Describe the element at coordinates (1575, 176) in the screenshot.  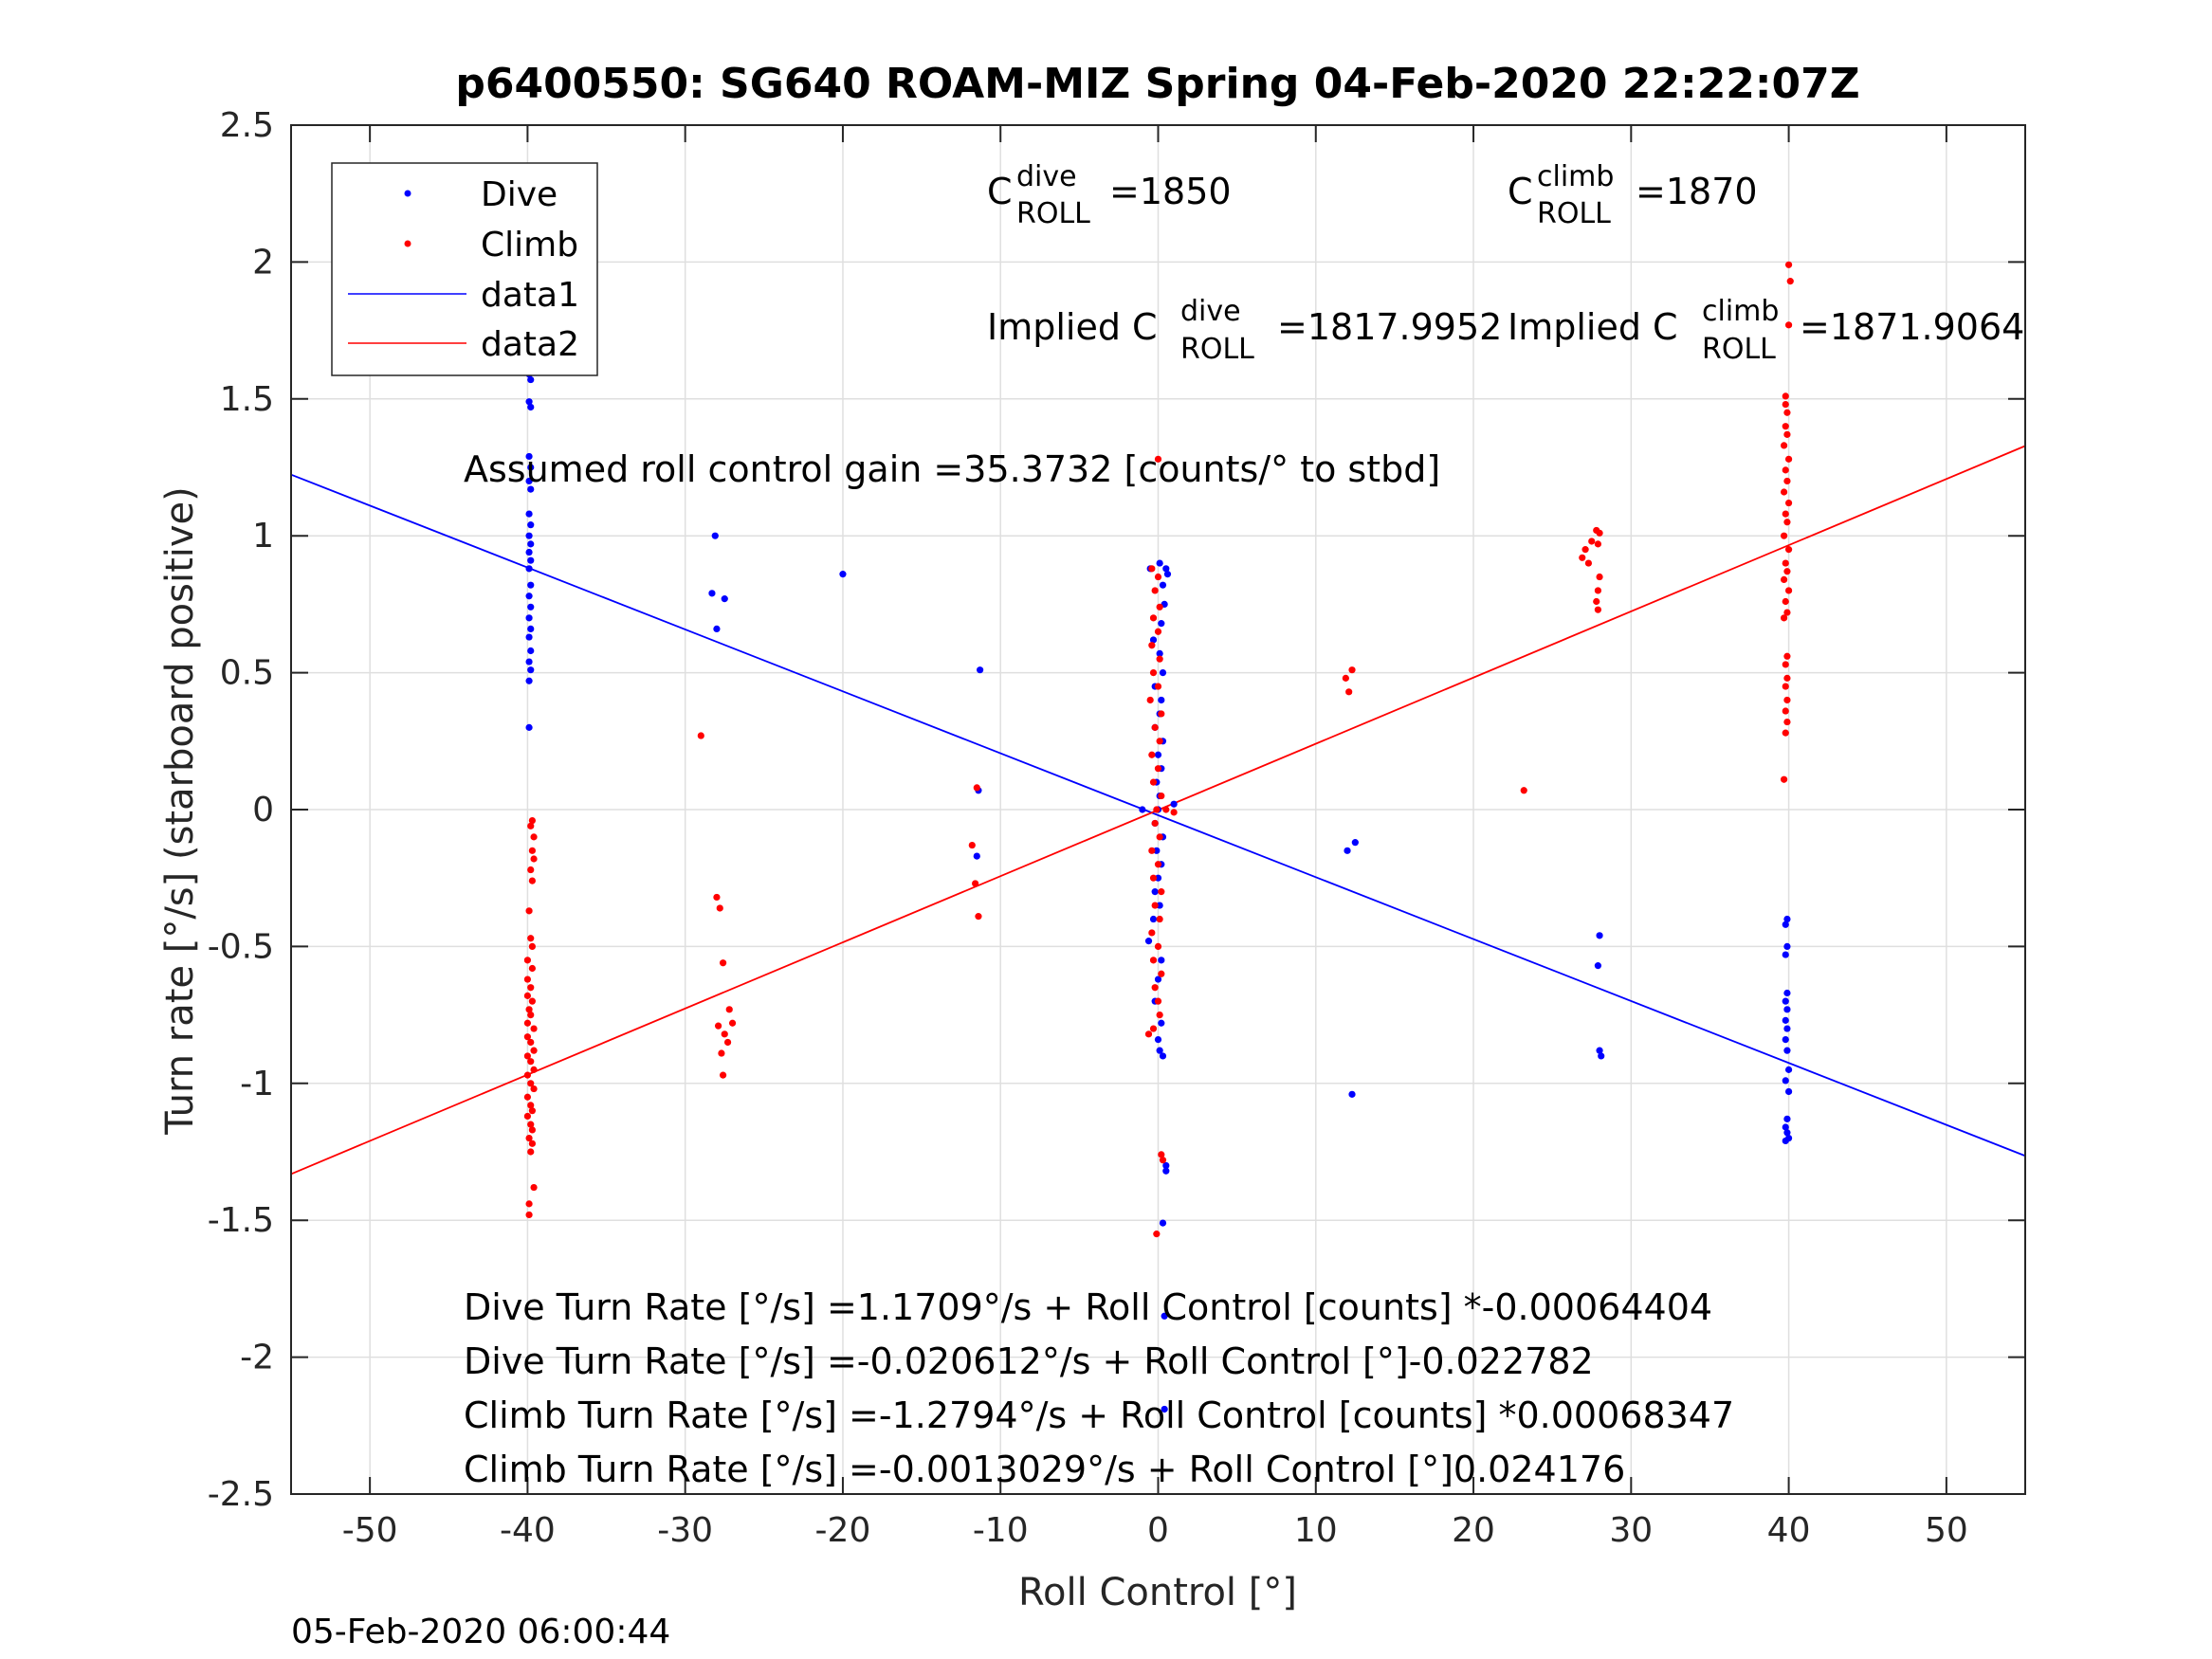
I see `c-climb-sup: climb` at that location.